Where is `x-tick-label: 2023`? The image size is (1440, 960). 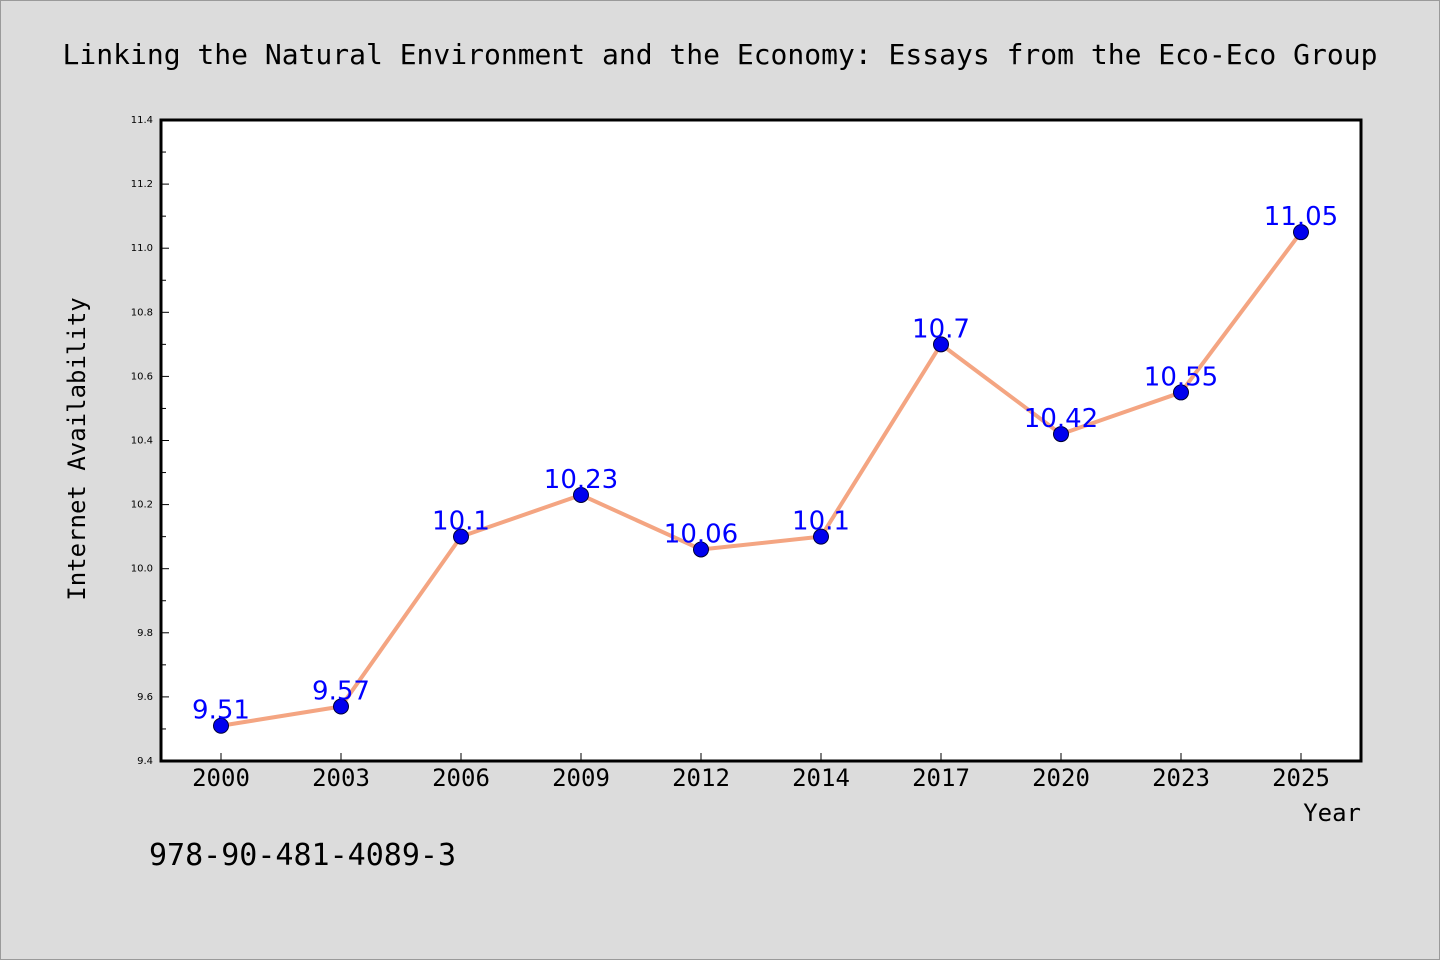 x-tick-label: 2023 is located at coordinates (1181, 778).